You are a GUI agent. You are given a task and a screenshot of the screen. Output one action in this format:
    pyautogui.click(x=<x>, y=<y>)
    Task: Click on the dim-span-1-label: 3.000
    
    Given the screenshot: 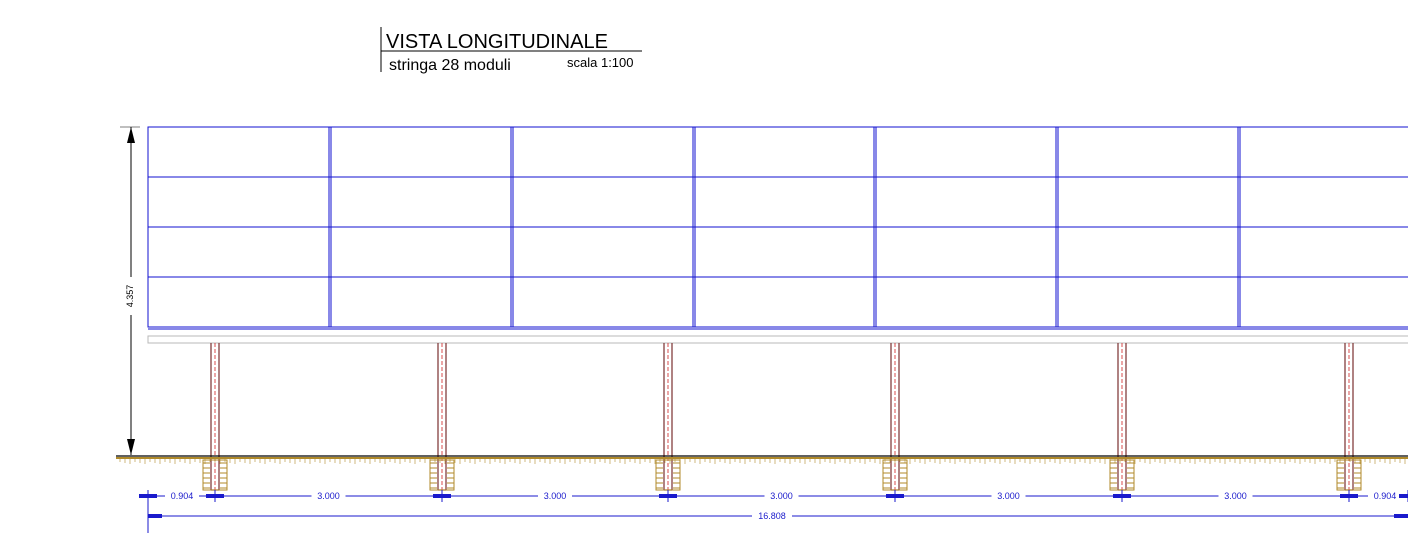 What is the action you would take?
    pyautogui.click(x=328, y=496)
    